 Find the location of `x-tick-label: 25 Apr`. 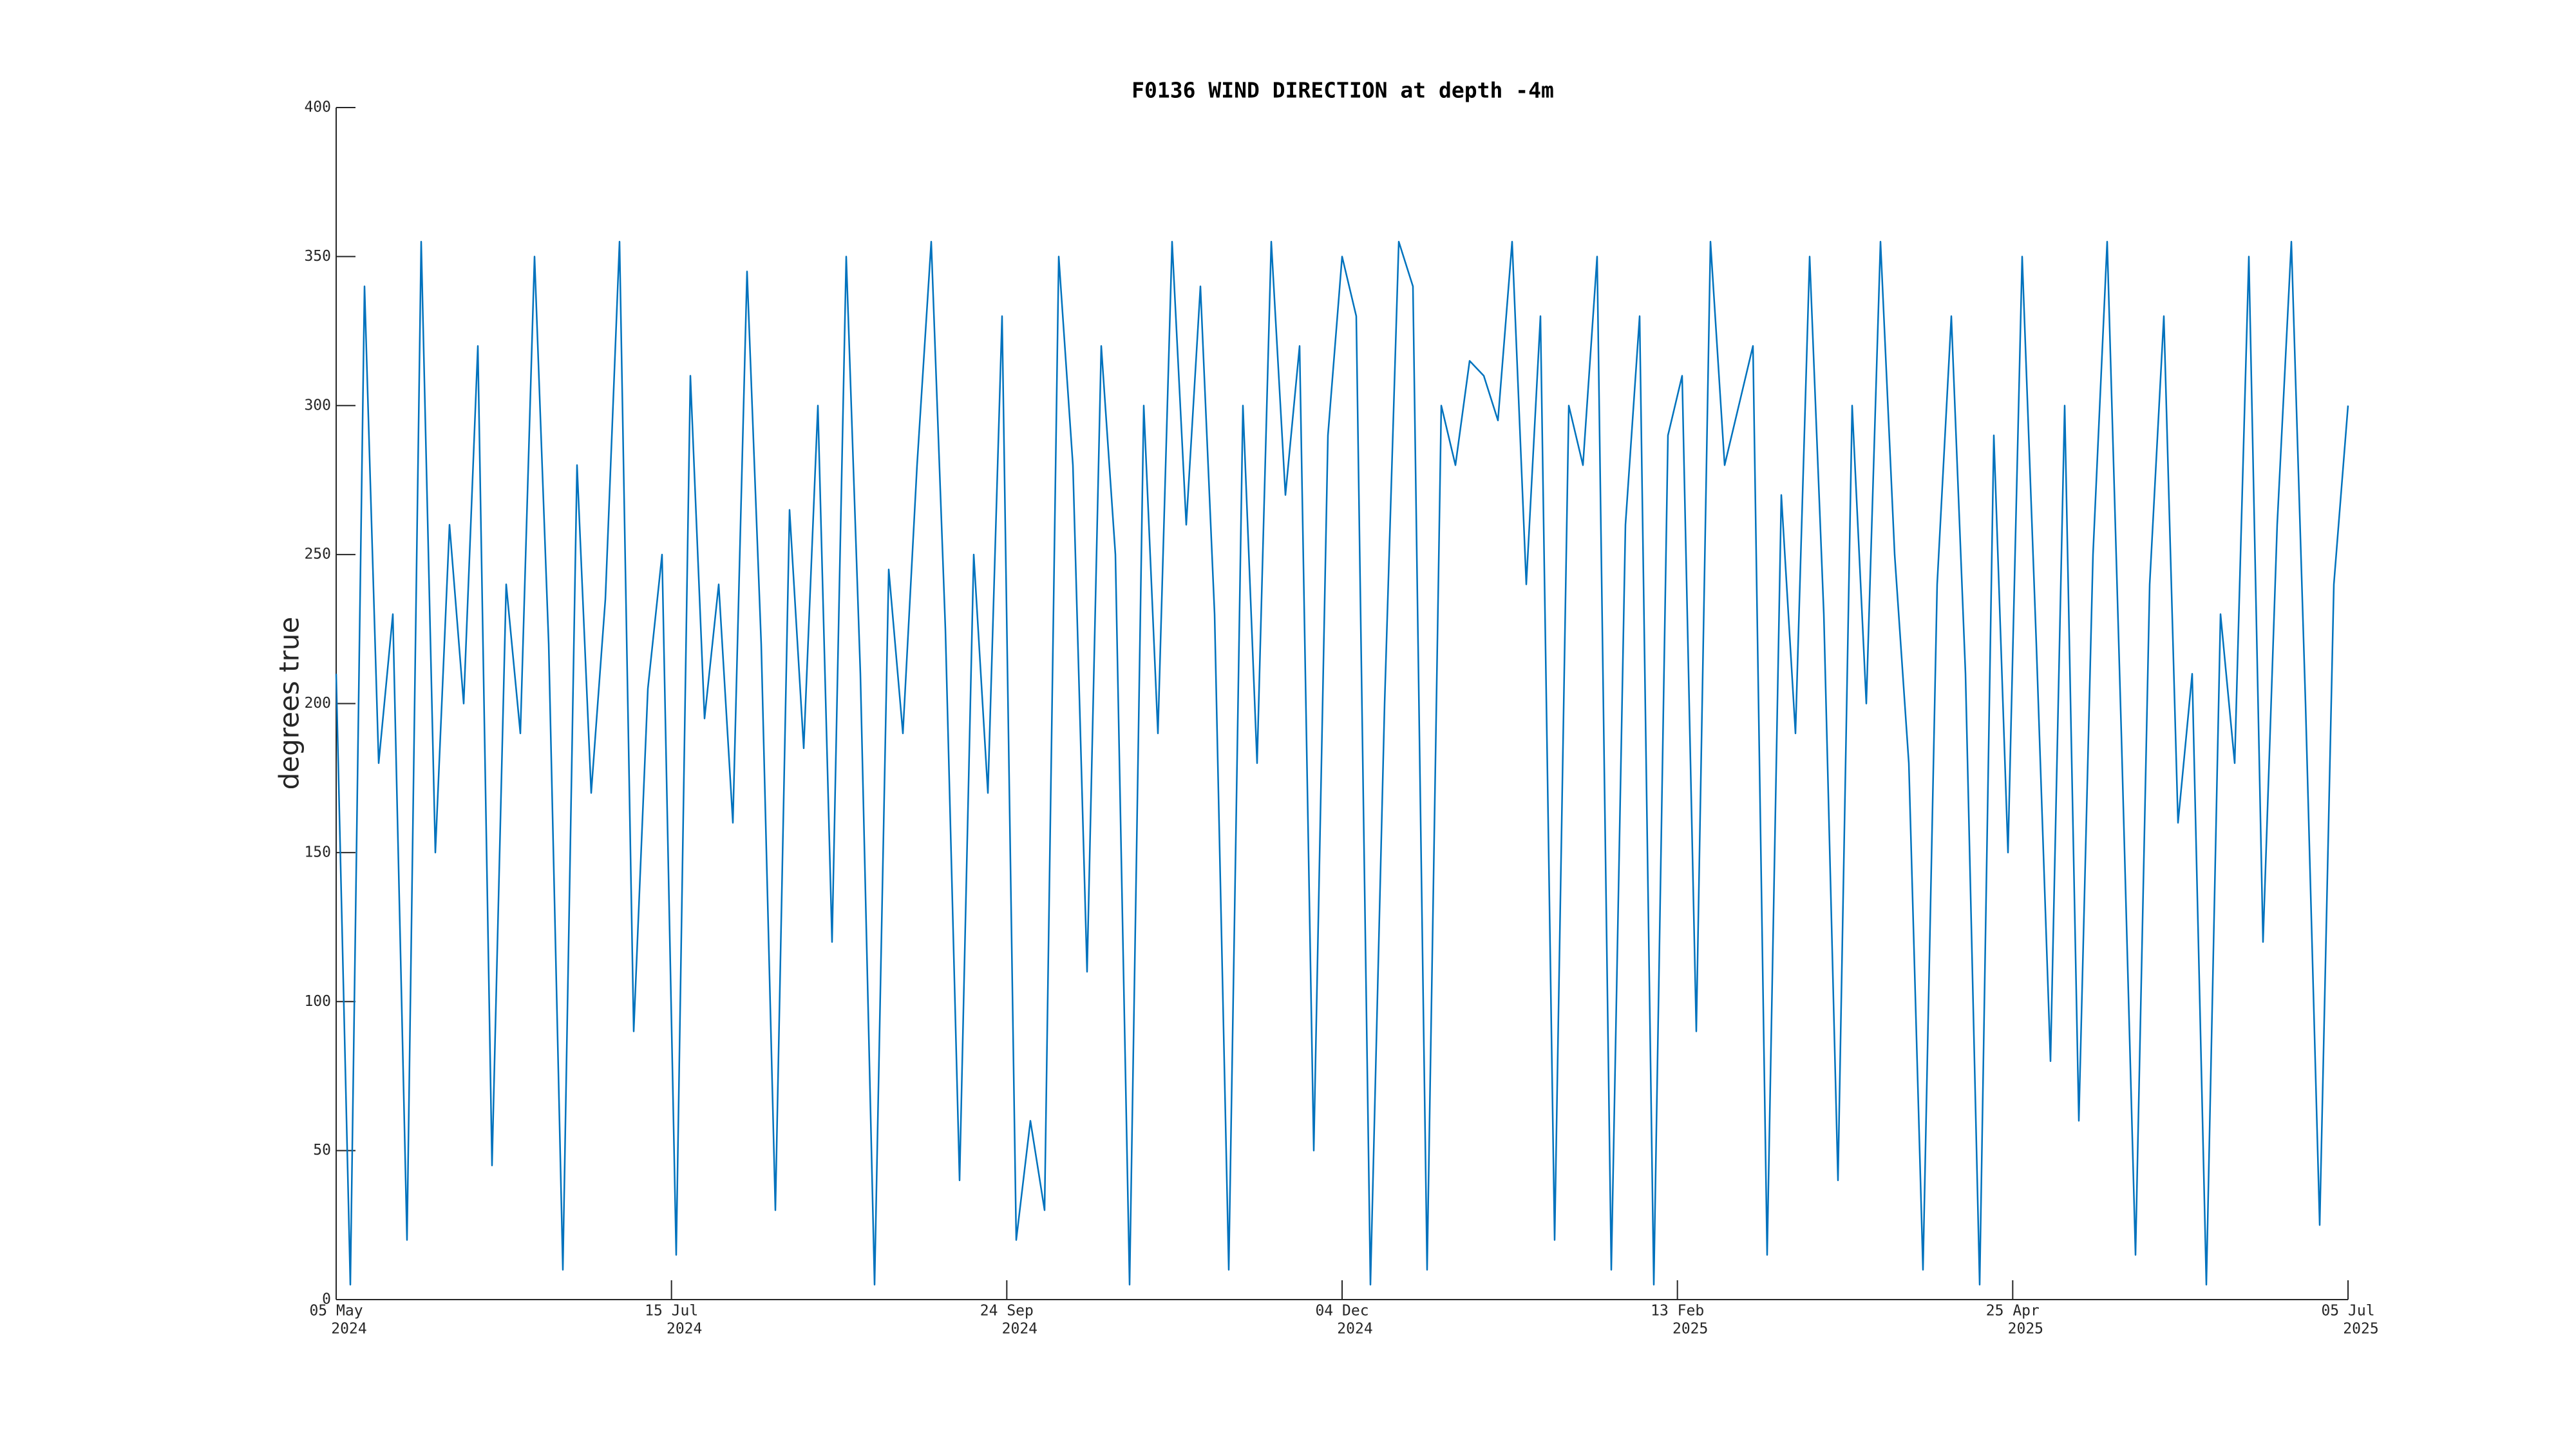

x-tick-label: 25 Apr is located at coordinates (2013, 1311).